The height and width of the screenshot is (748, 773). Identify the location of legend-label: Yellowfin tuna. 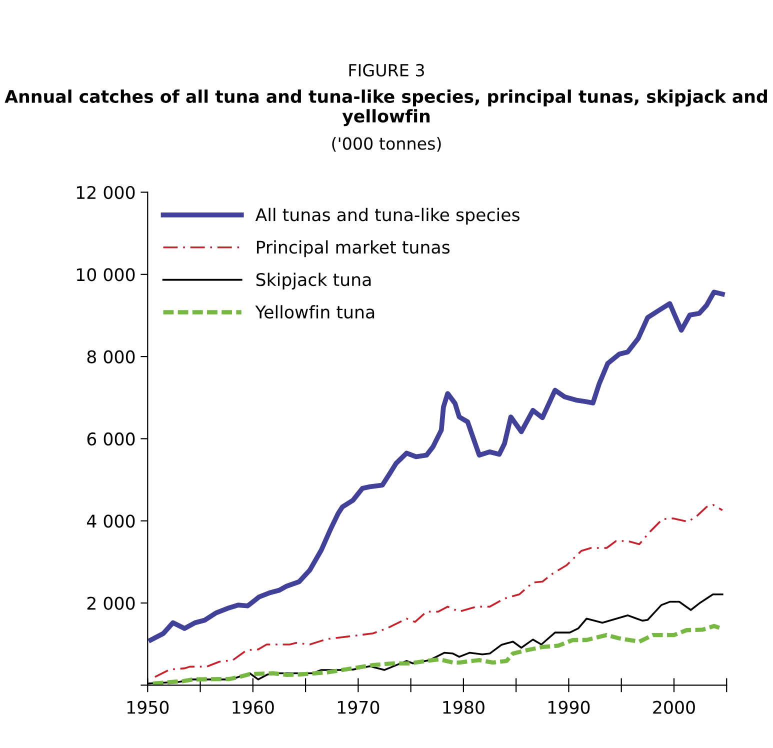
(314, 312).